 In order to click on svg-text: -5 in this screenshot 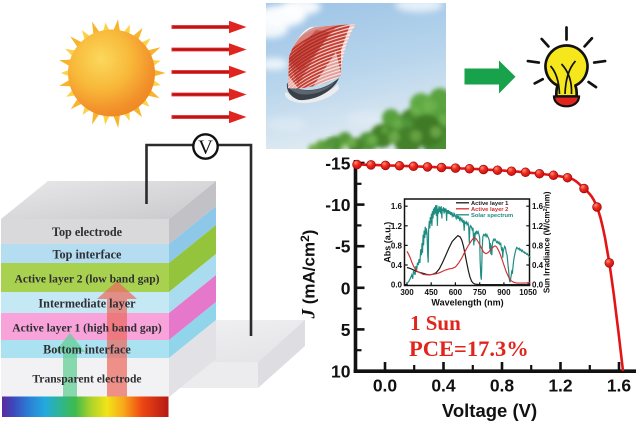, I will do `click(343, 247)`.